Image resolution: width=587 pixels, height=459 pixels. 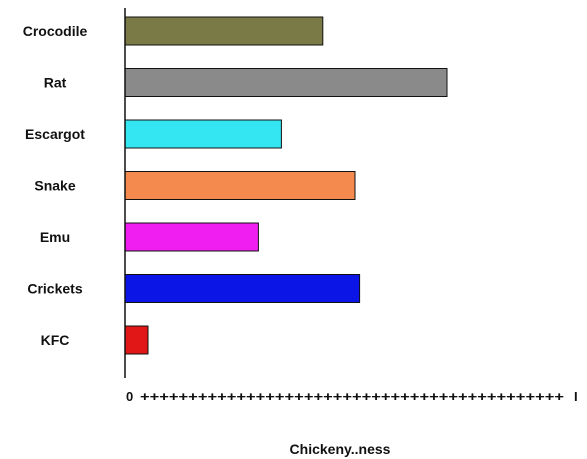 I want to click on bar-rat, so click(x=286, y=82).